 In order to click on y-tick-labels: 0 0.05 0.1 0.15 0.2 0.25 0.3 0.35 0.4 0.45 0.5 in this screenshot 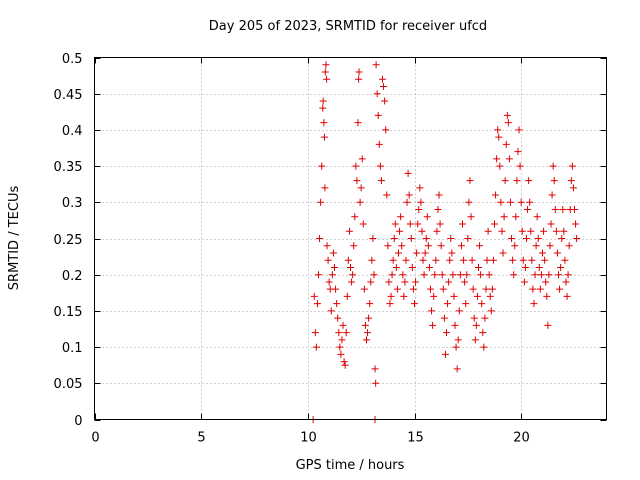, I will do `click(68, 240)`.